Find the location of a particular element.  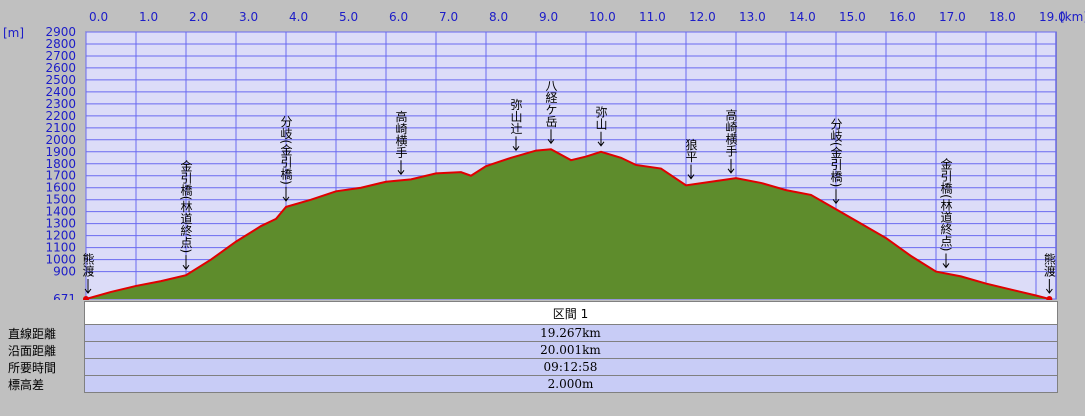

x-tick-label: 16.0 is located at coordinates (902, 17).